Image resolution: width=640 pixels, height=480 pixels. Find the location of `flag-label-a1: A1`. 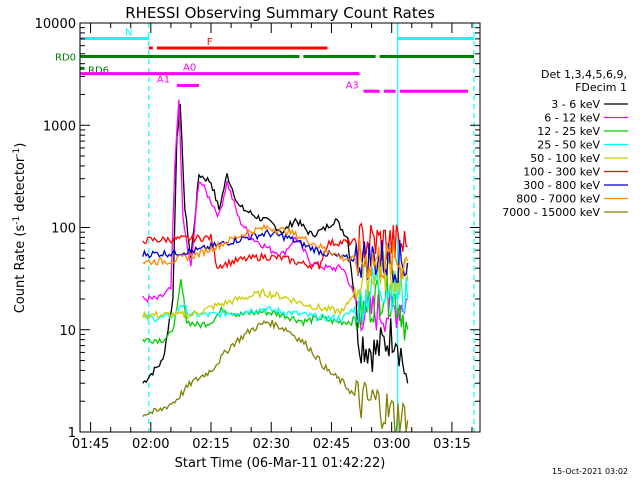

flag-label-a1: A1 is located at coordinates (163, 79).